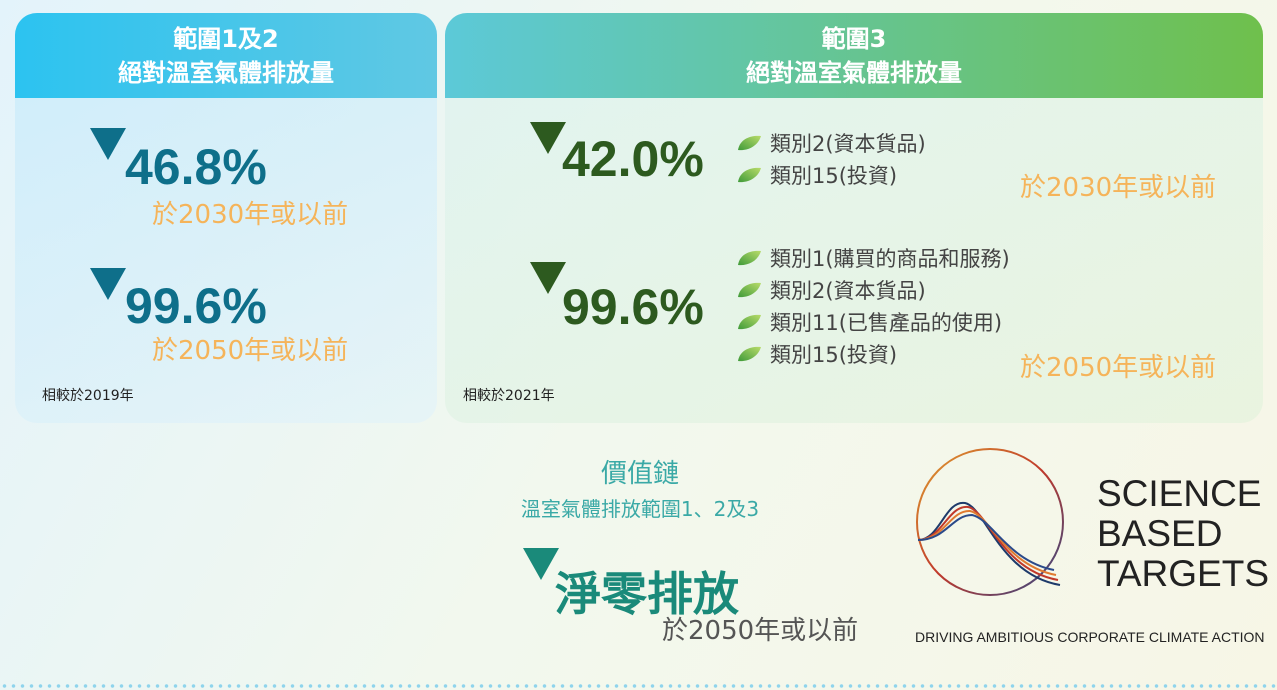 The height and width of the screenshot is (690, 1277). I want to click on vc-title: 價值鏈, so click(640, 474).